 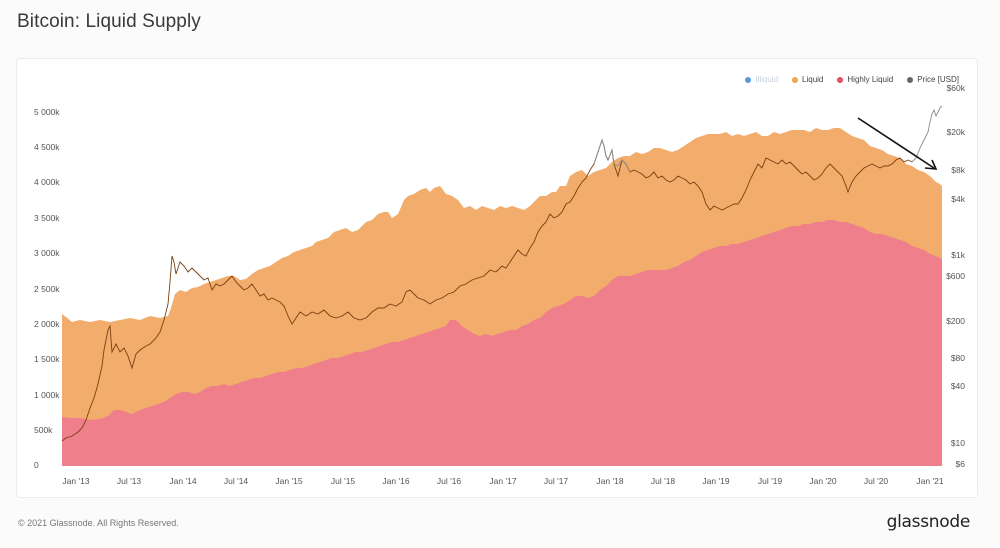 What do you see at coordinates (663, 481) in the screenshot?
I see `svg-text: Jul '18` at bounding box center [663, 481].